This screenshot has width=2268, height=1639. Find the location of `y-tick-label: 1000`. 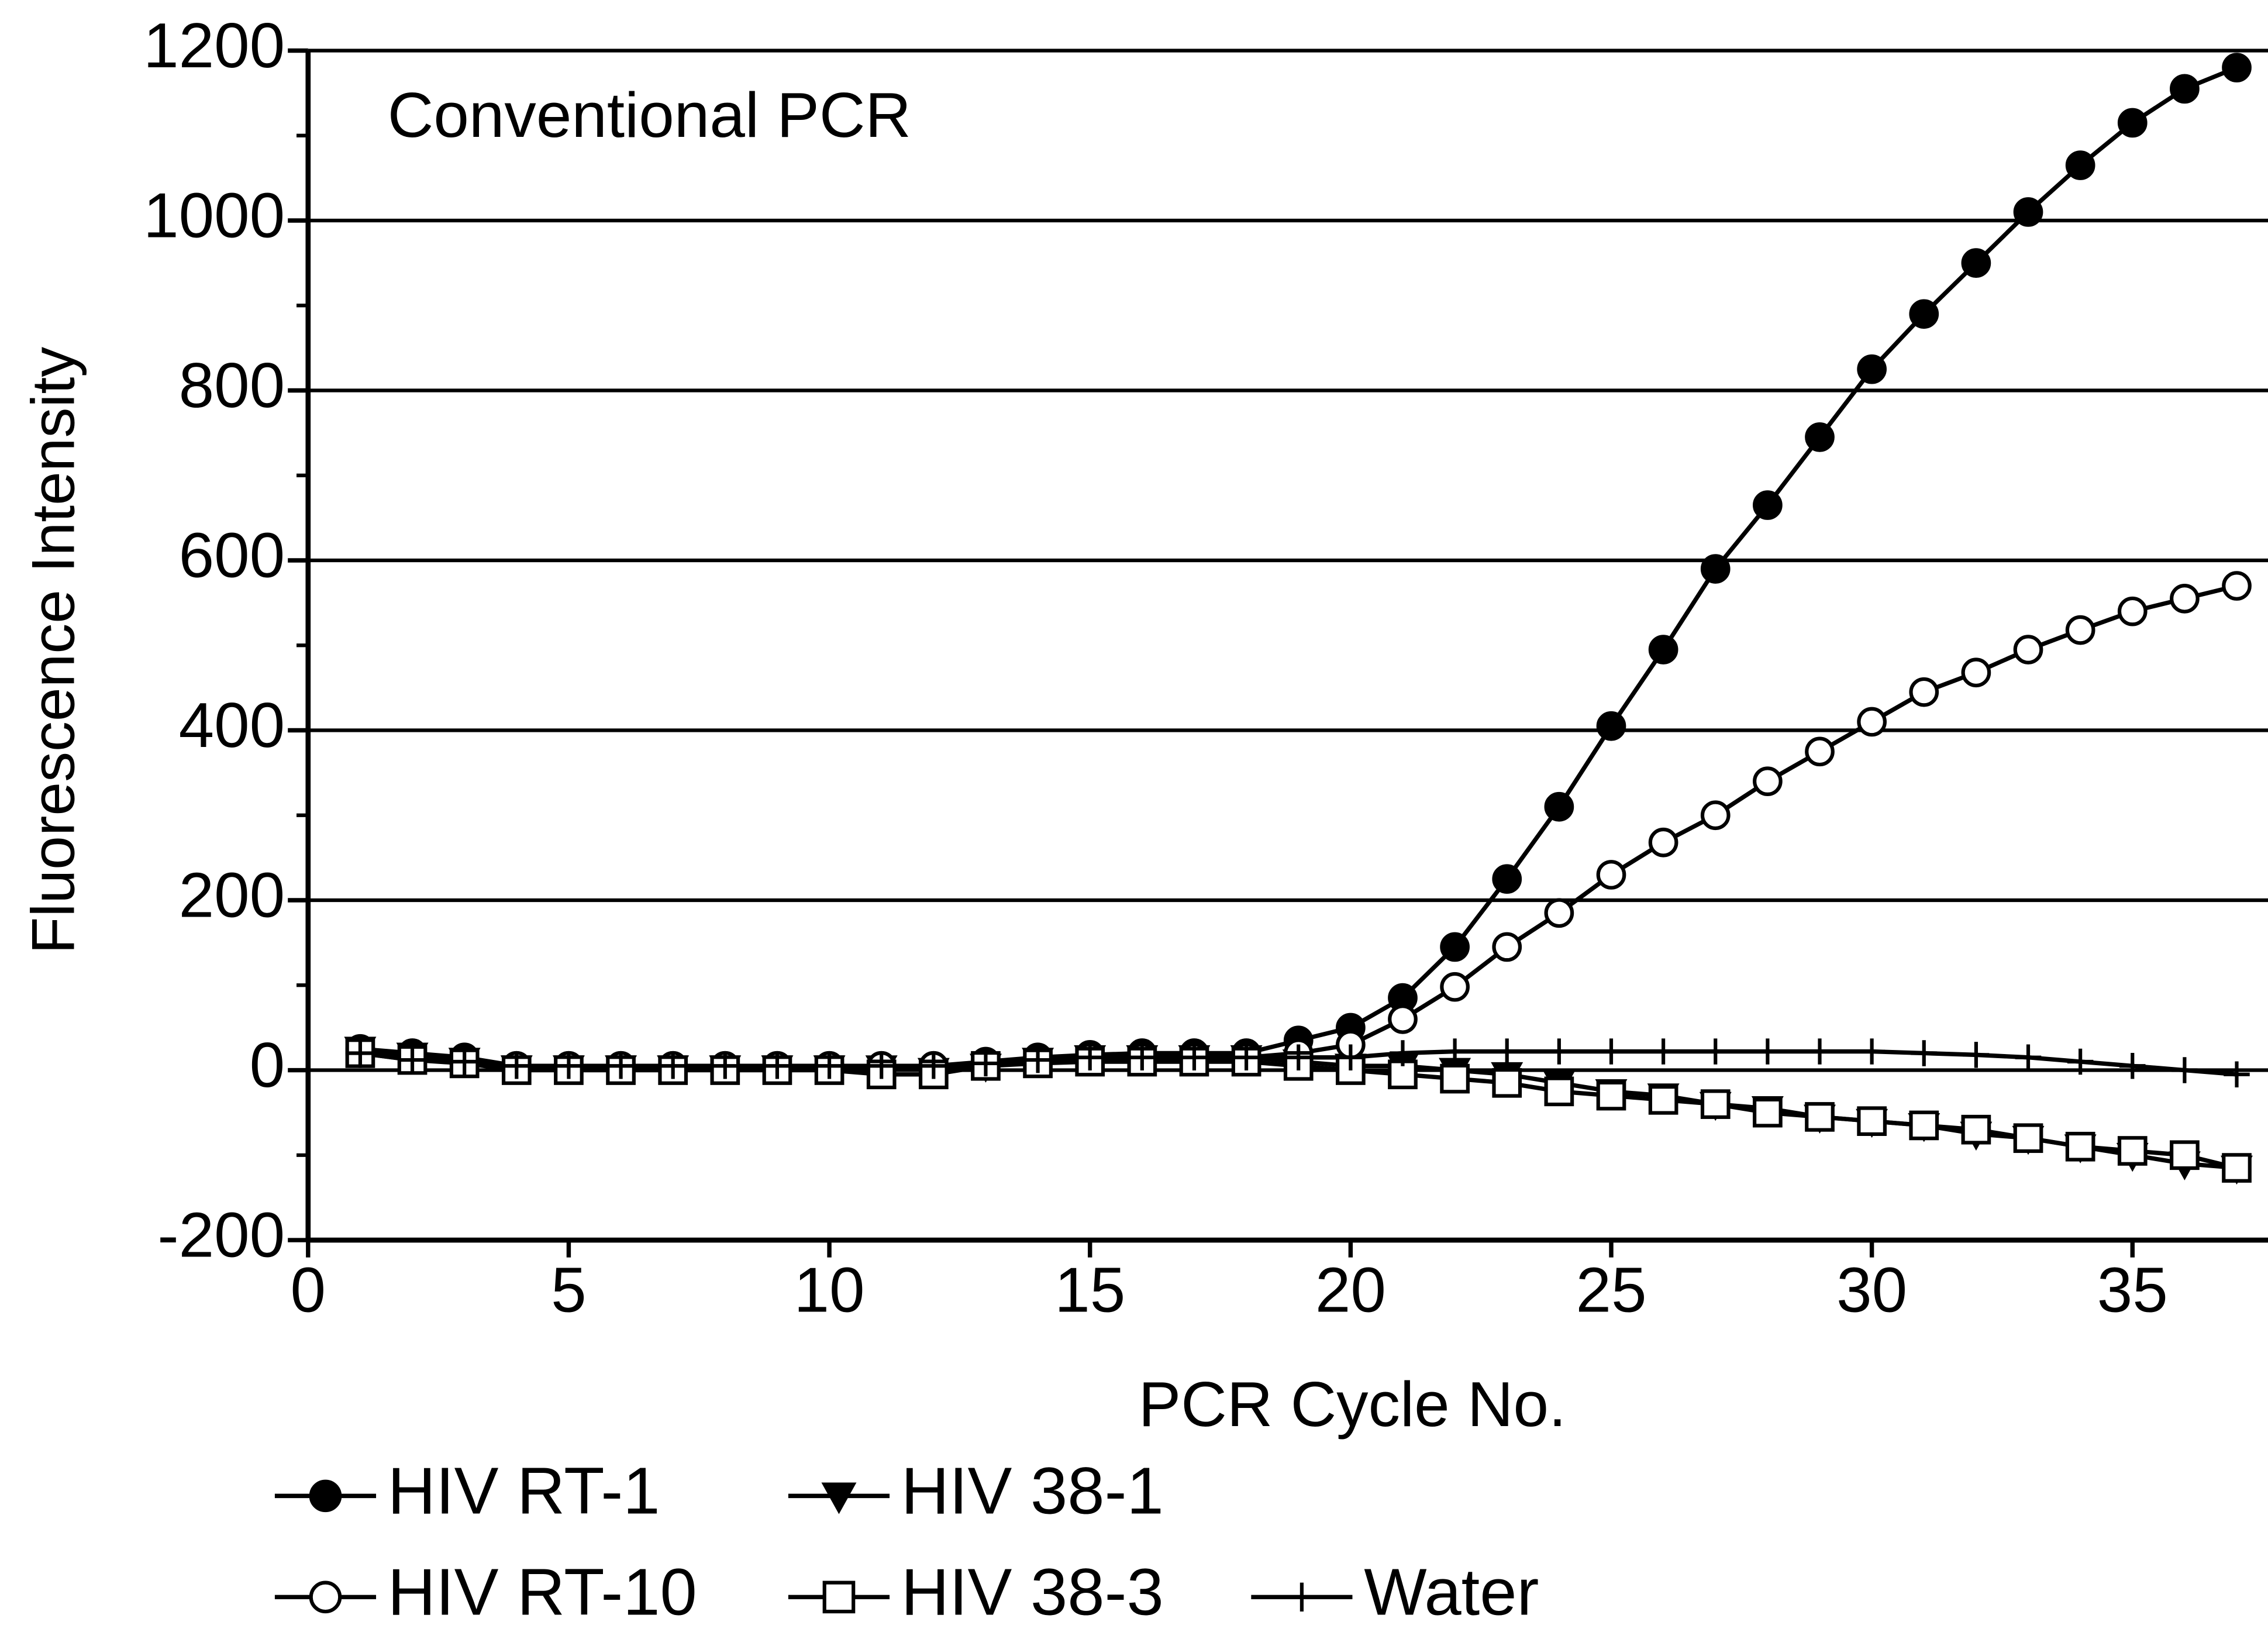

y-tick-label: 1000 is located at coordinates (214, 217).